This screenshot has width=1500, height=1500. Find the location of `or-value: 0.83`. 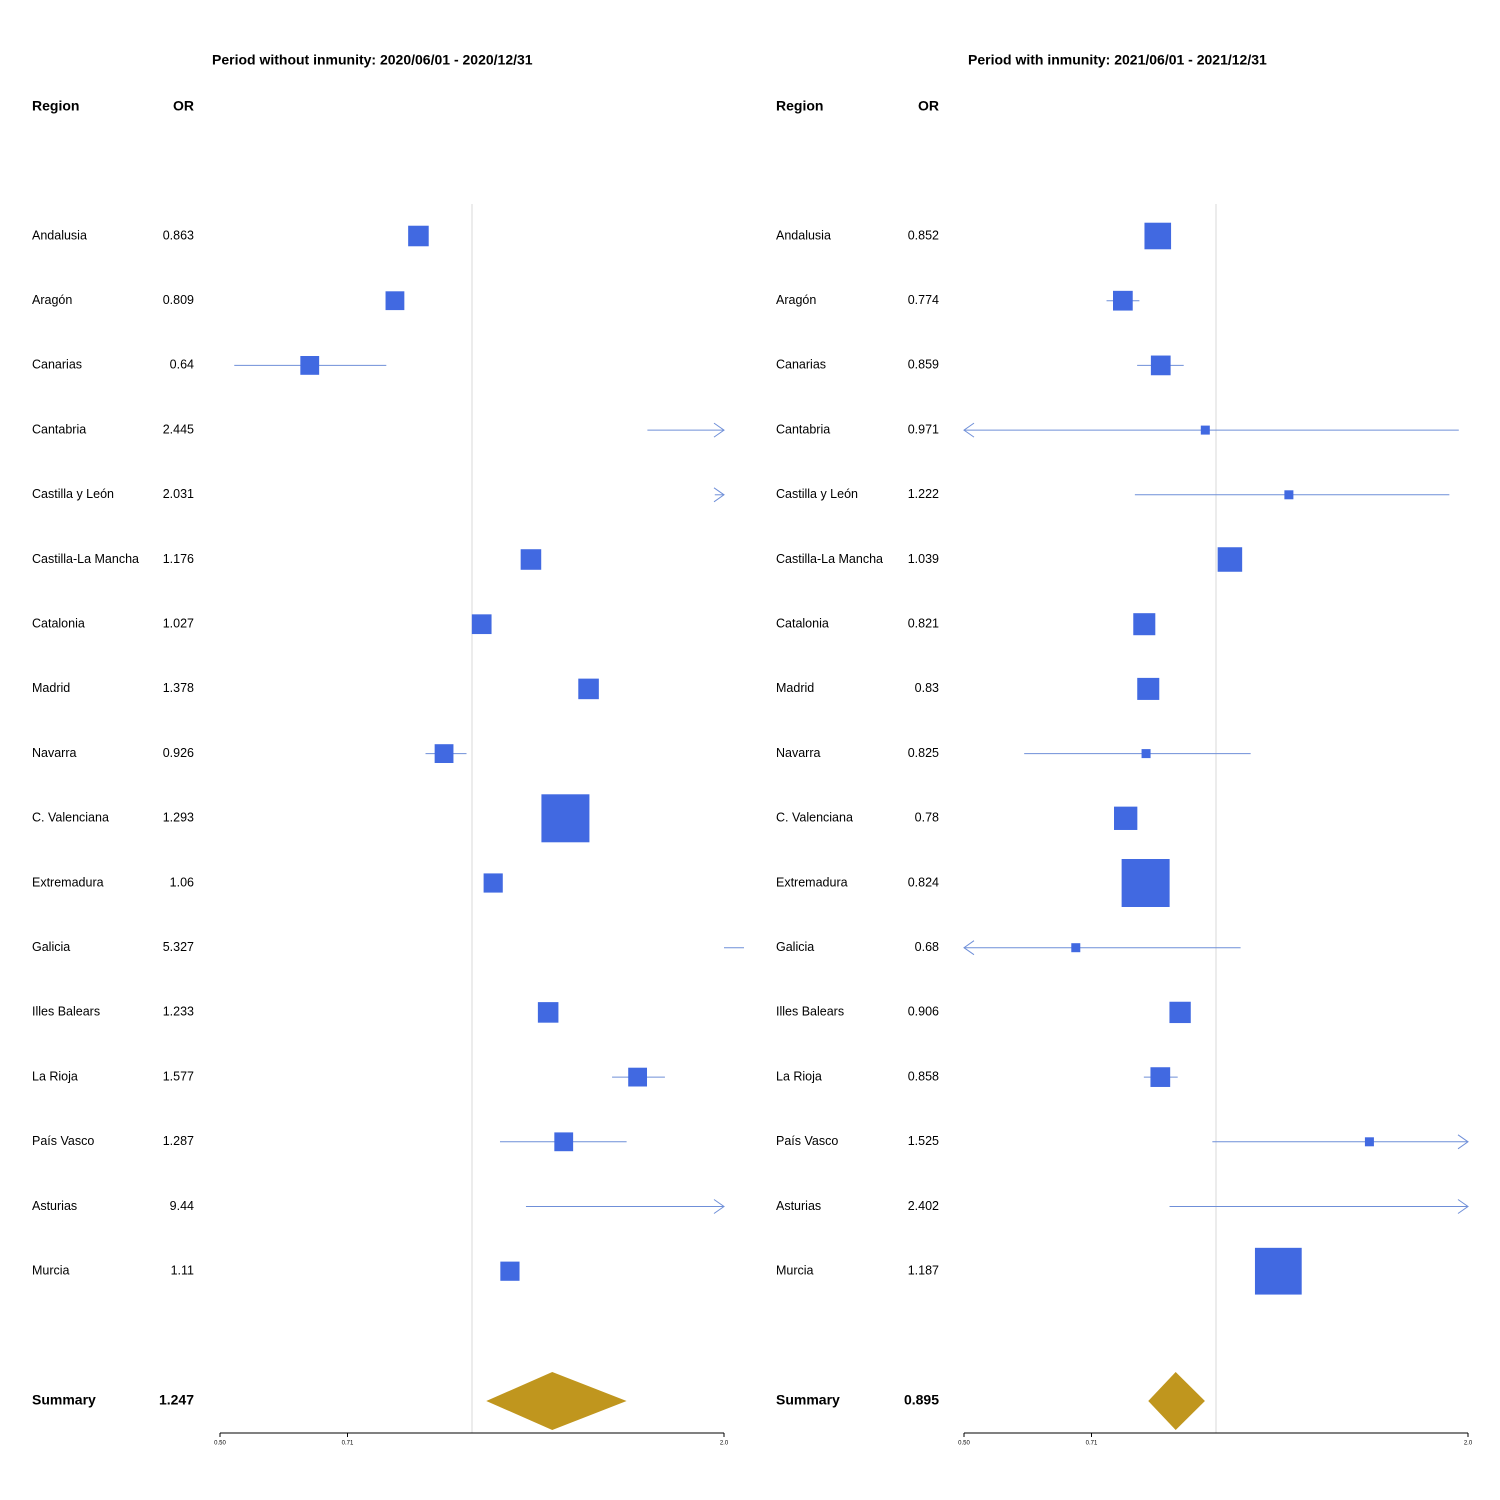

or-value: 0.83 is located at coordinates (927, 688).